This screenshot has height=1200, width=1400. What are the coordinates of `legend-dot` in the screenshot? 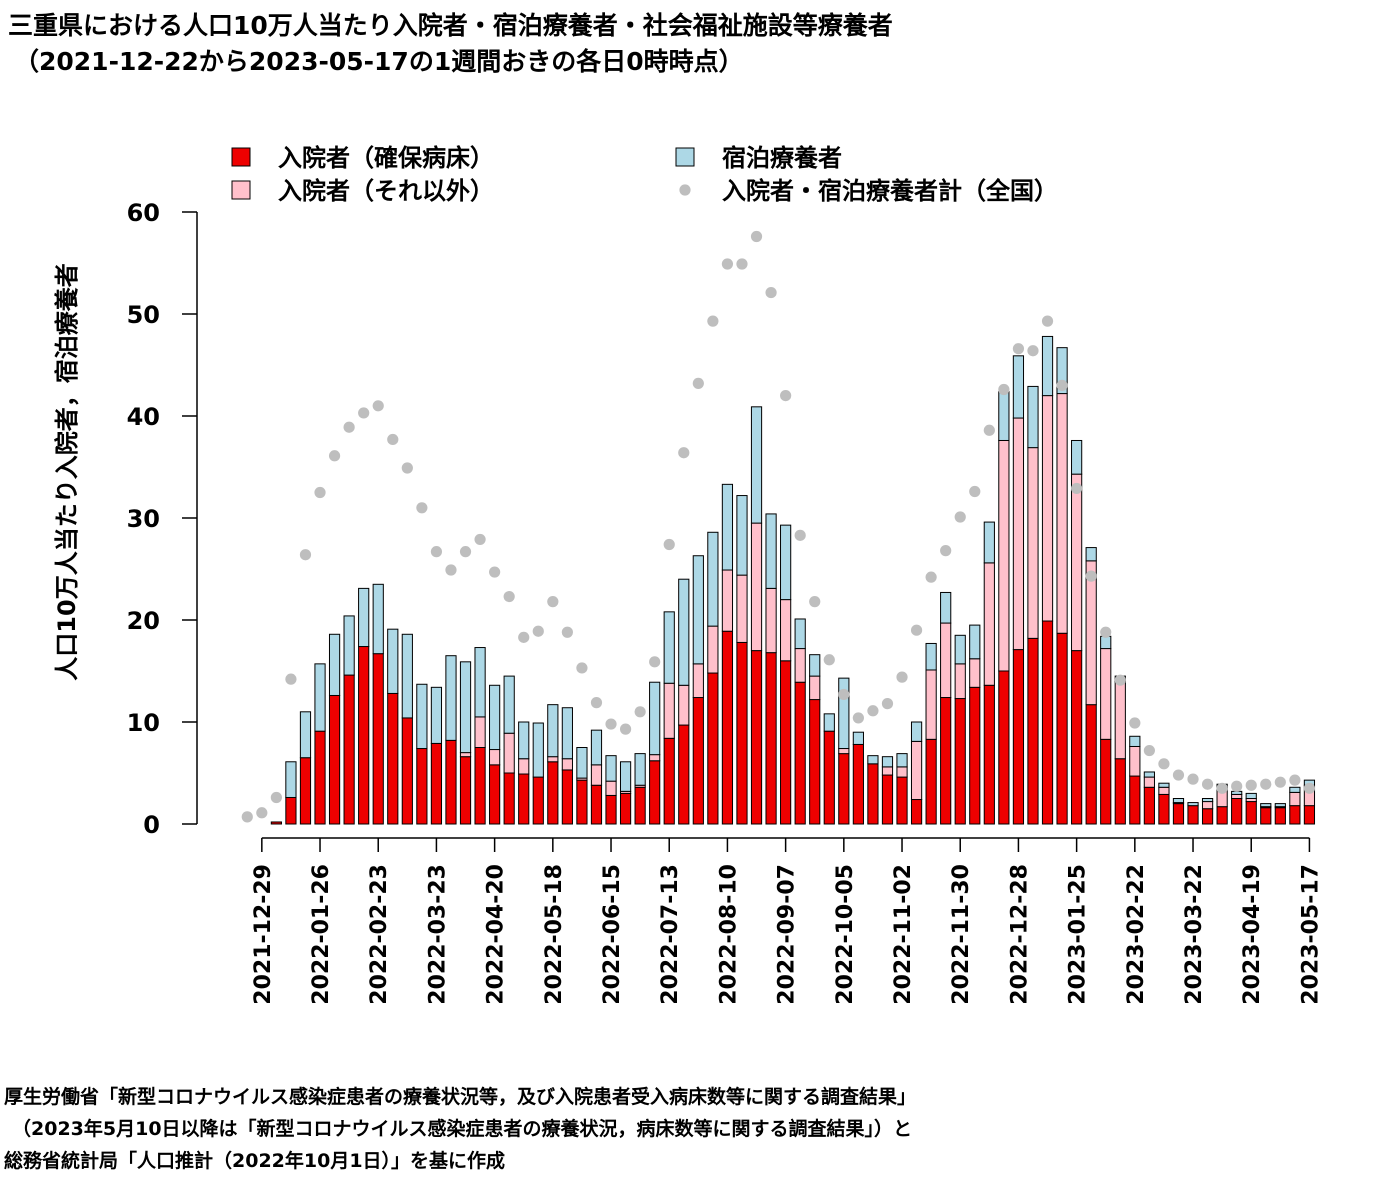 It's located at (685, 190).